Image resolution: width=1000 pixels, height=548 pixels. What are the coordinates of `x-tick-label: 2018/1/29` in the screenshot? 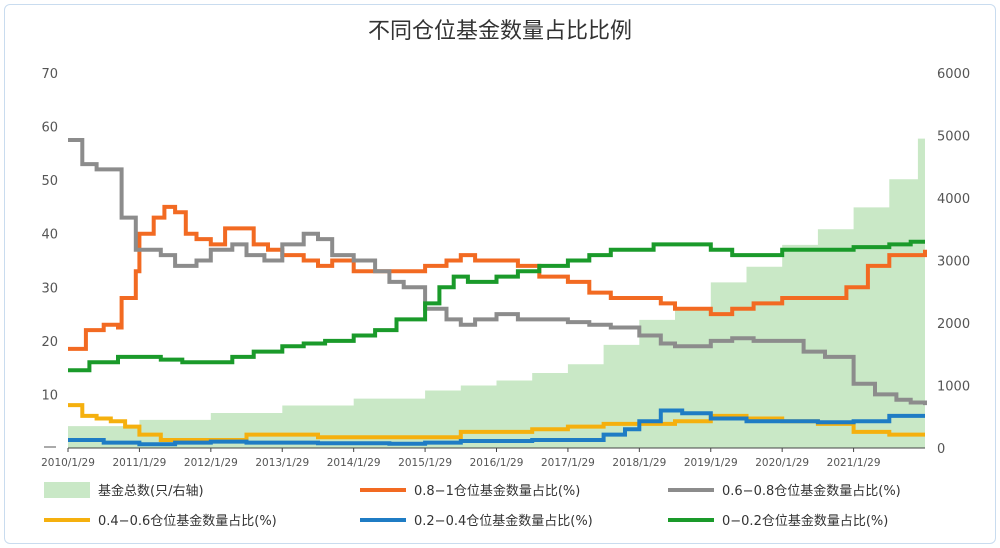 It's located at (639, 463).